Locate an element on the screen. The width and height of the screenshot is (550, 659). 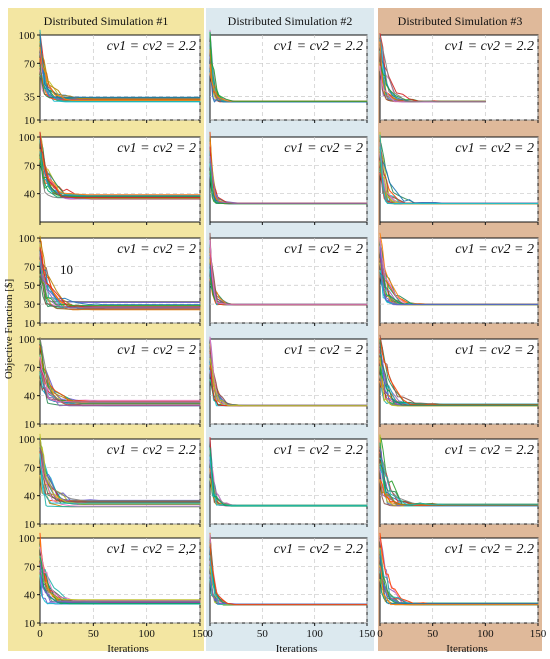
x-tick-label: 0 is located at coordinates (380, 634).